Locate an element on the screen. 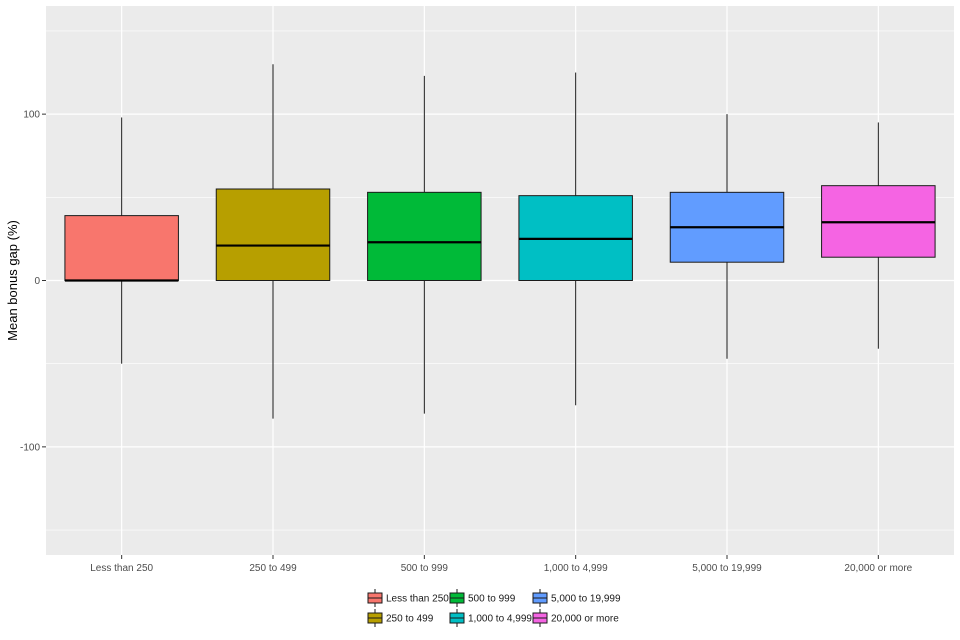 The height and width of the screenshot is (640, 960). x-tick-label: 500 to 999 is located at coordinates (425, 568).